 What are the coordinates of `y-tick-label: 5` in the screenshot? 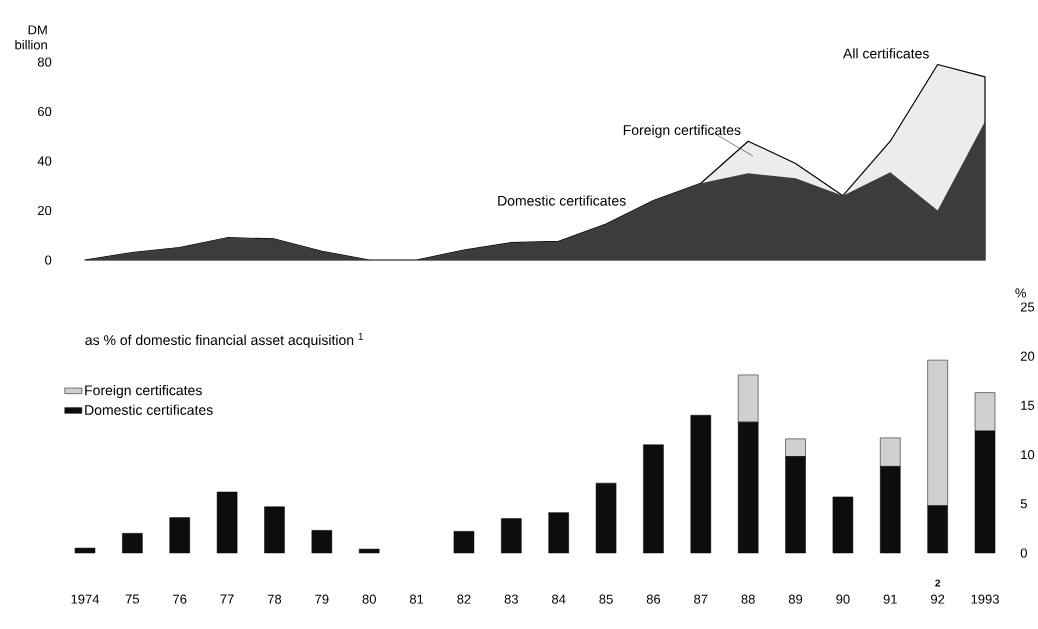 It's located at (1023, 504).